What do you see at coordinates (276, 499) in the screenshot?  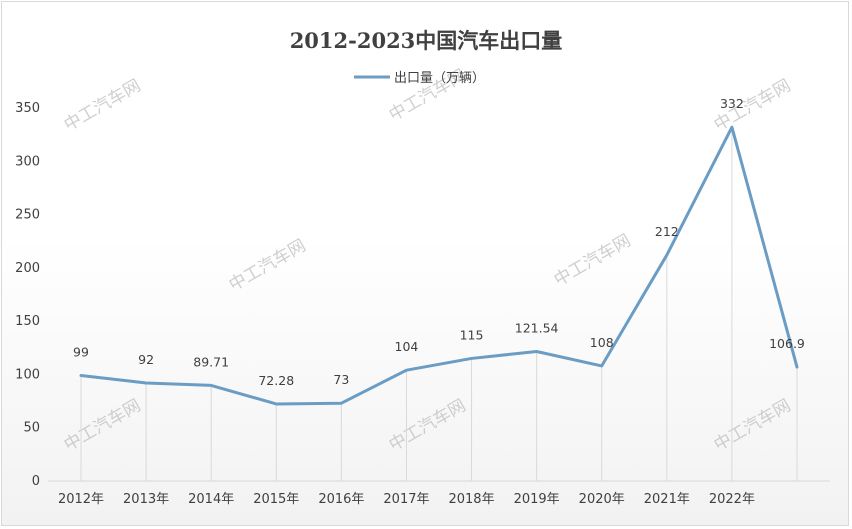 I see `x-tick-label: 2015年` at bounding box center [276, 499].